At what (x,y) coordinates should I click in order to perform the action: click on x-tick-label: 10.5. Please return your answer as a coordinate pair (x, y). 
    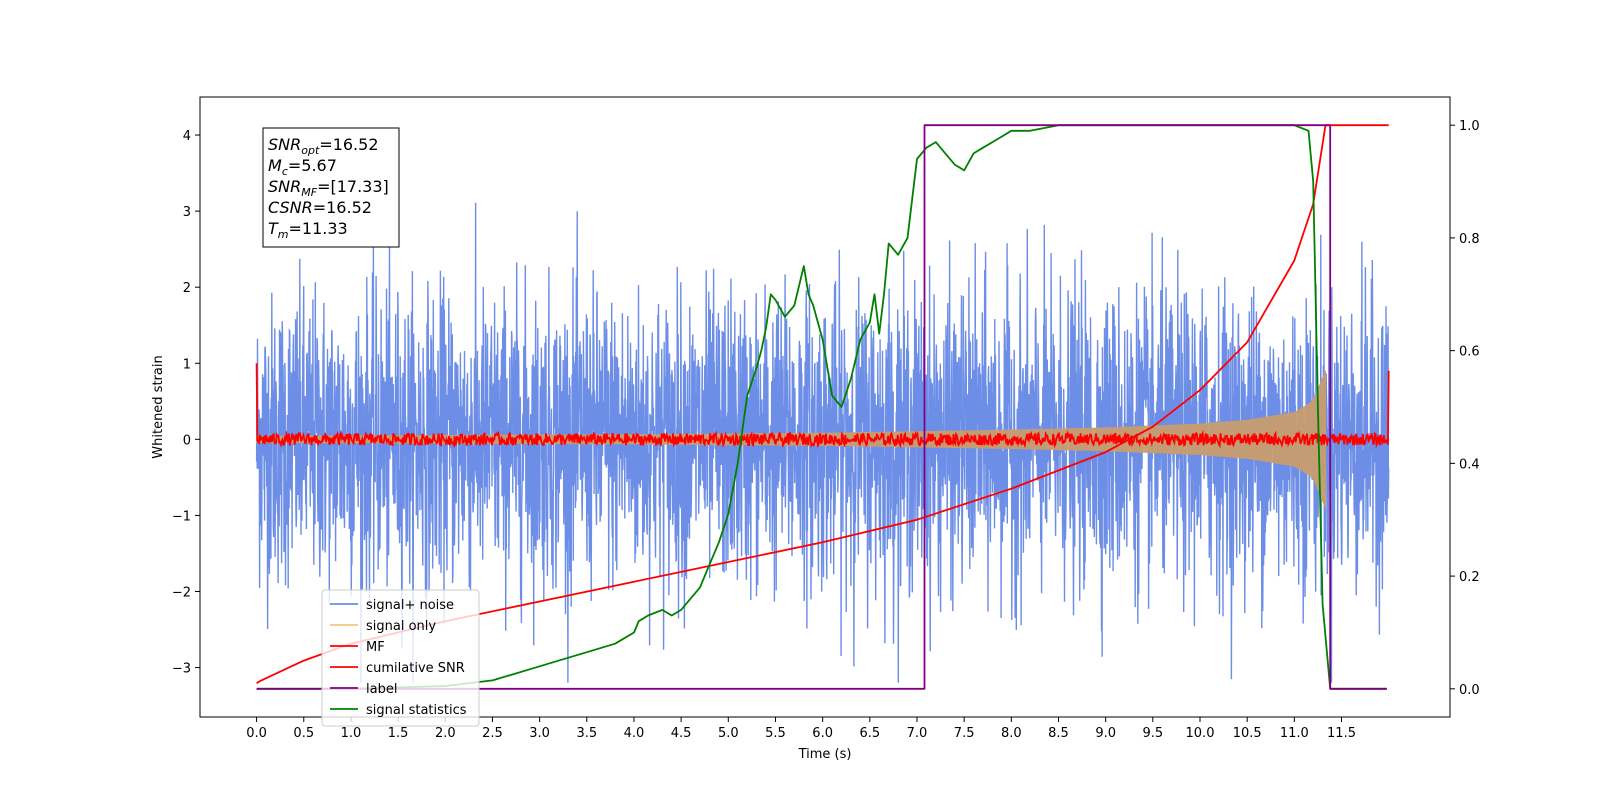
    Looking at the image, I should click on (1247, 733).